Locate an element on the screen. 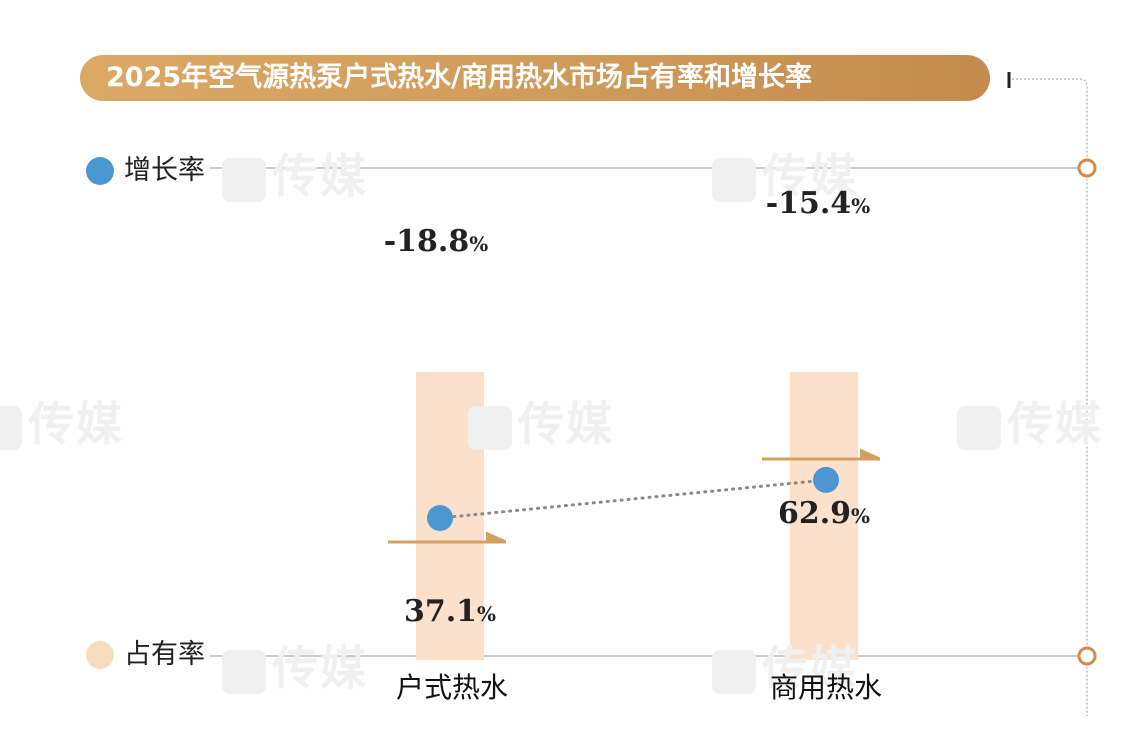 The width and height of the screenshot is (1121, 742). growth-value-label: -18.8% is located at coordinates (436, 241).